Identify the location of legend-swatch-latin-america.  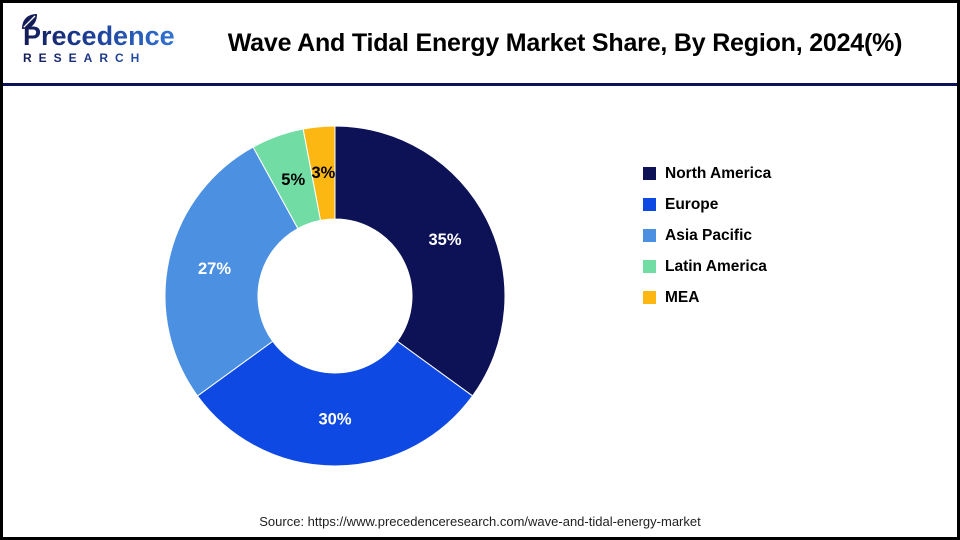
(649, 266).